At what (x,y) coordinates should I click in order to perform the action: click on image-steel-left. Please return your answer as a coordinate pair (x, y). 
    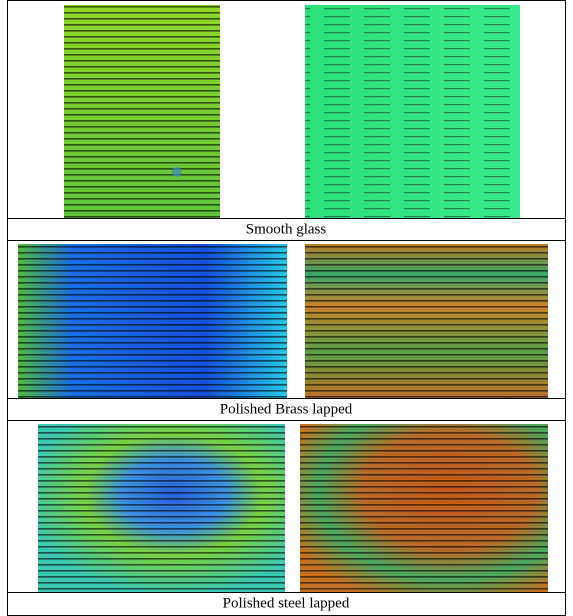
    Looking at the image, I should click on (161, 508).